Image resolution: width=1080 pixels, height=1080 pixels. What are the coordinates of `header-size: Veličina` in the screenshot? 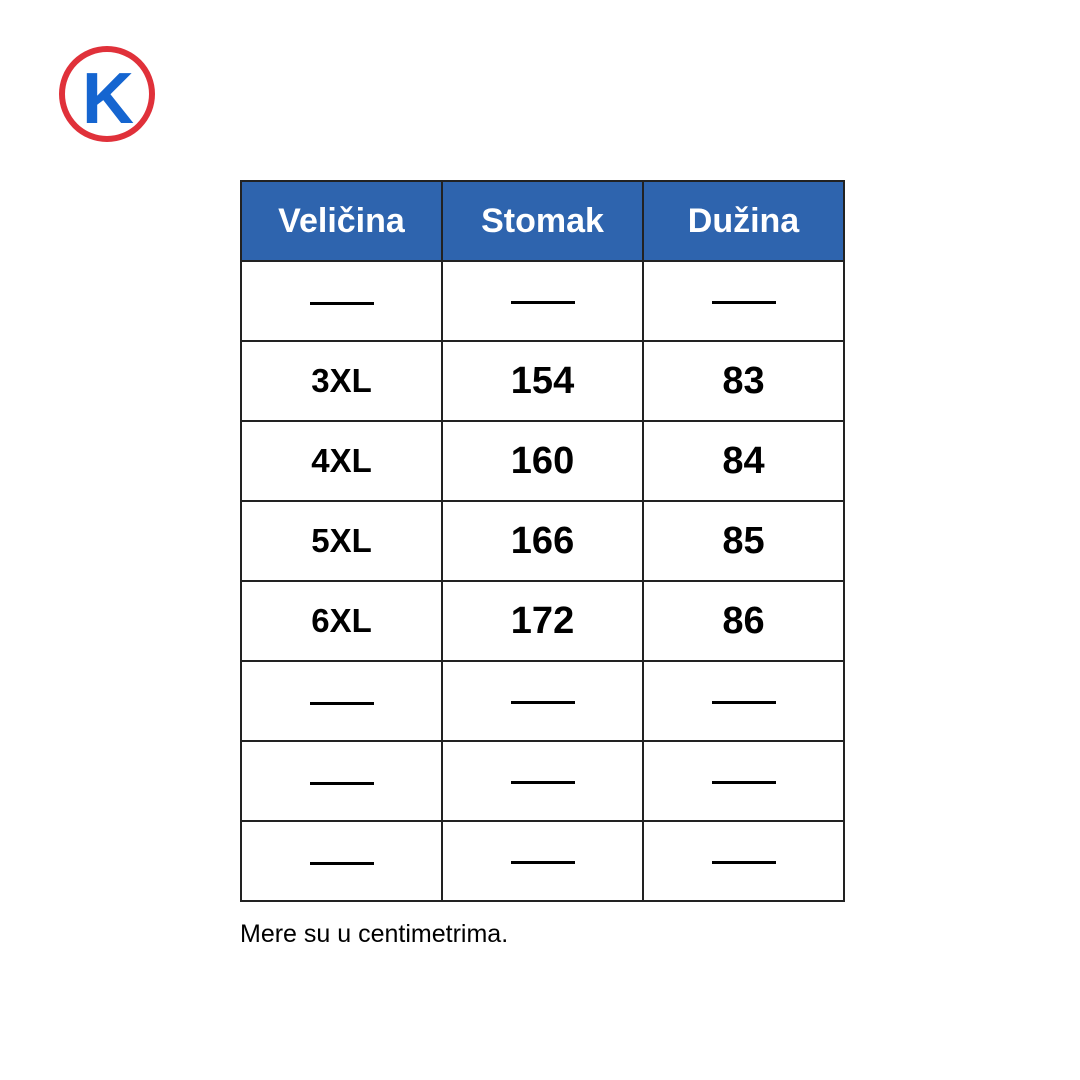 It's located at (341, 221).